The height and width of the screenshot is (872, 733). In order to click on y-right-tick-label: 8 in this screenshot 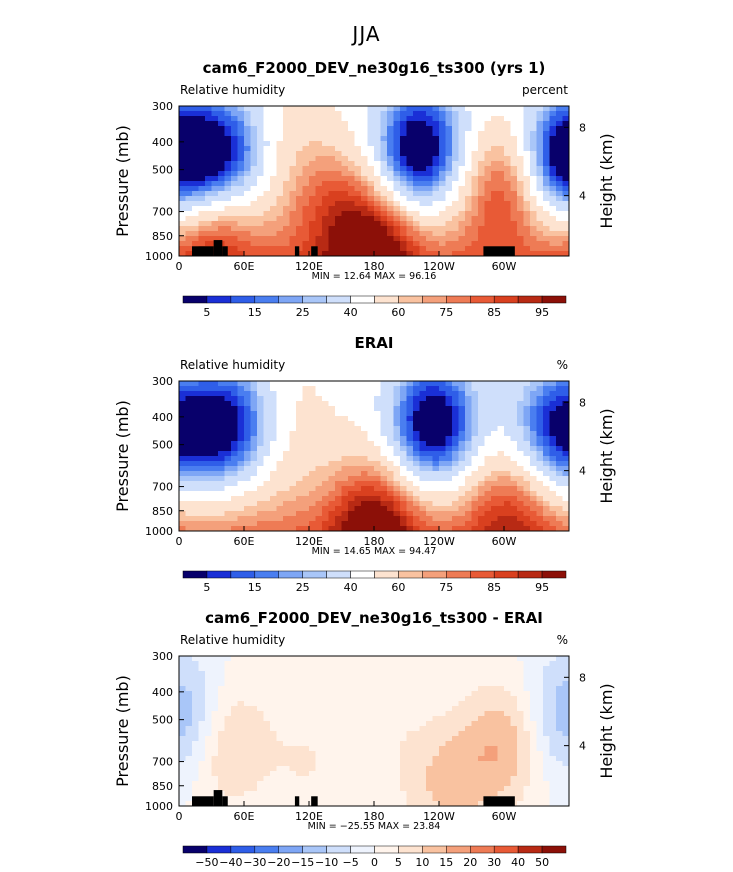, I will do `click(582, 677)`.